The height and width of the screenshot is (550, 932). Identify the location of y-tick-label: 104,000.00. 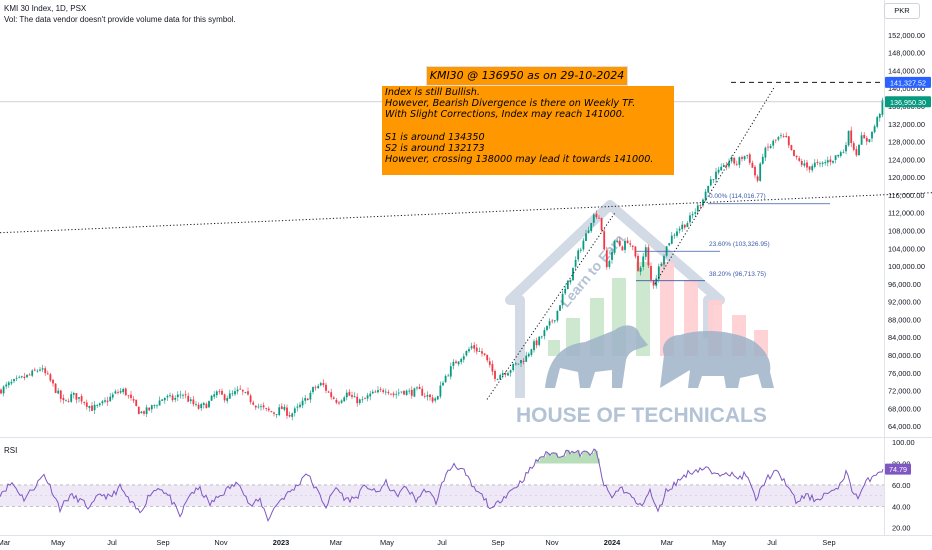
(906, 248).